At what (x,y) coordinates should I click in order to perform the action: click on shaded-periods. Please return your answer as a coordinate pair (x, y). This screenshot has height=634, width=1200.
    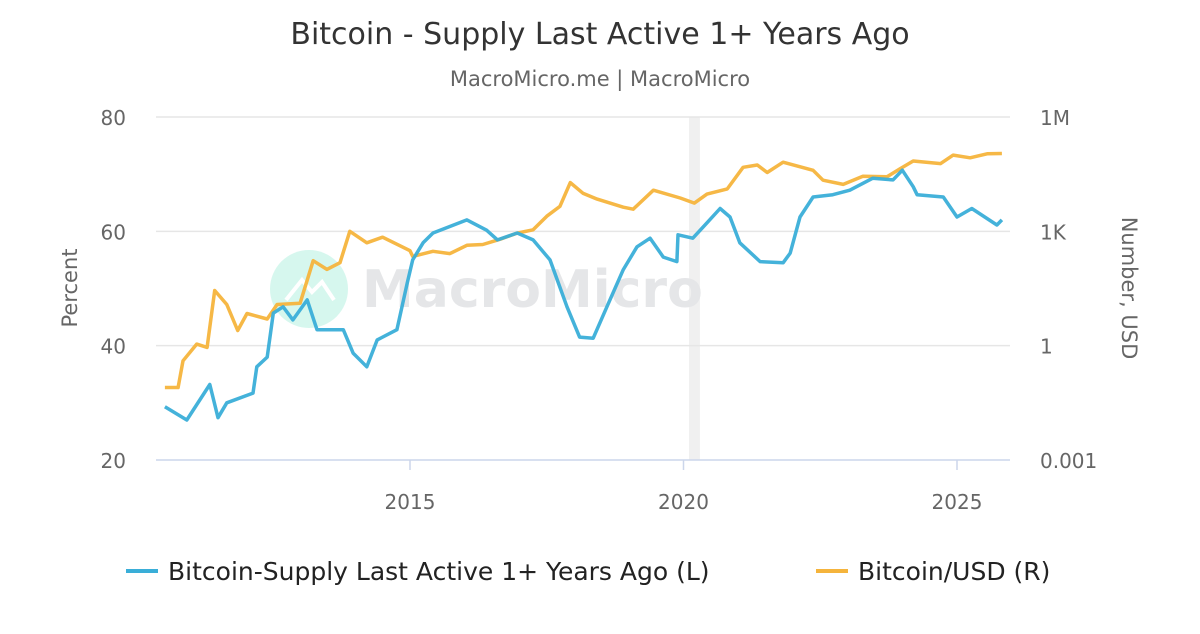
    Looking at the image, I should click on (694, 288).